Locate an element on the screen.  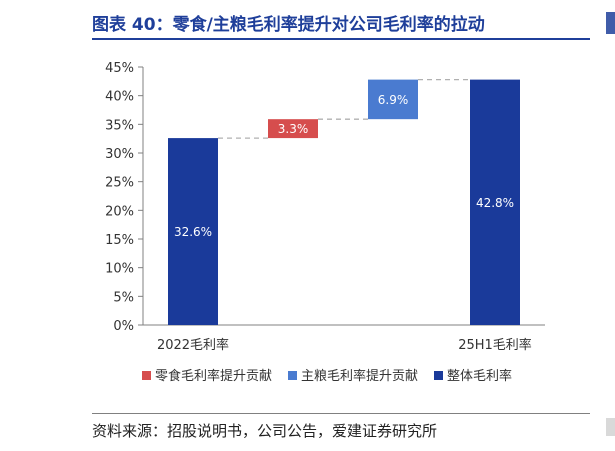
title-divider is located at coordinates (341, 39).